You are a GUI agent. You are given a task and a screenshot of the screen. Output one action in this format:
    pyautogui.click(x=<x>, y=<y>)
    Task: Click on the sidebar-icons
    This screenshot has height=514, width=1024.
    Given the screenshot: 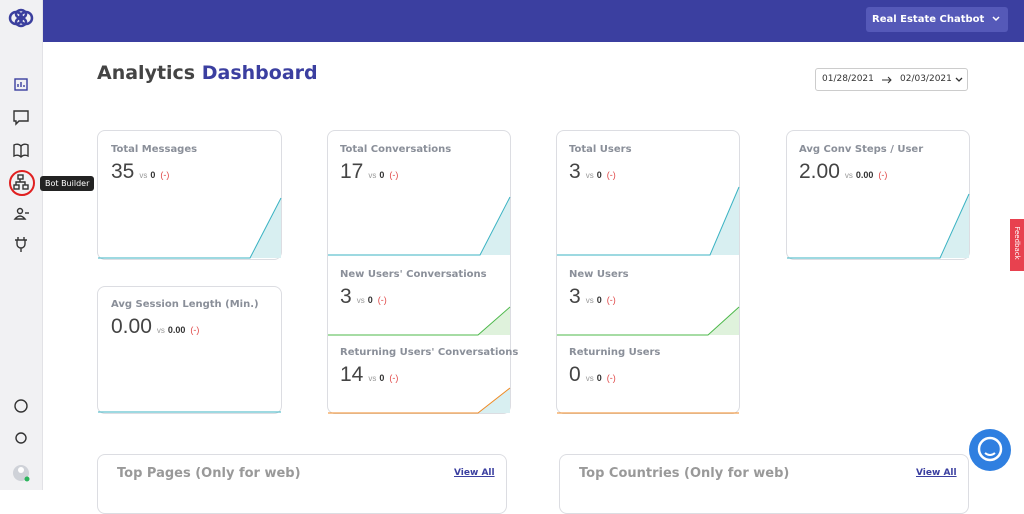 What is the action you would take?
    pyautogui.click(x=21, y=245)
    